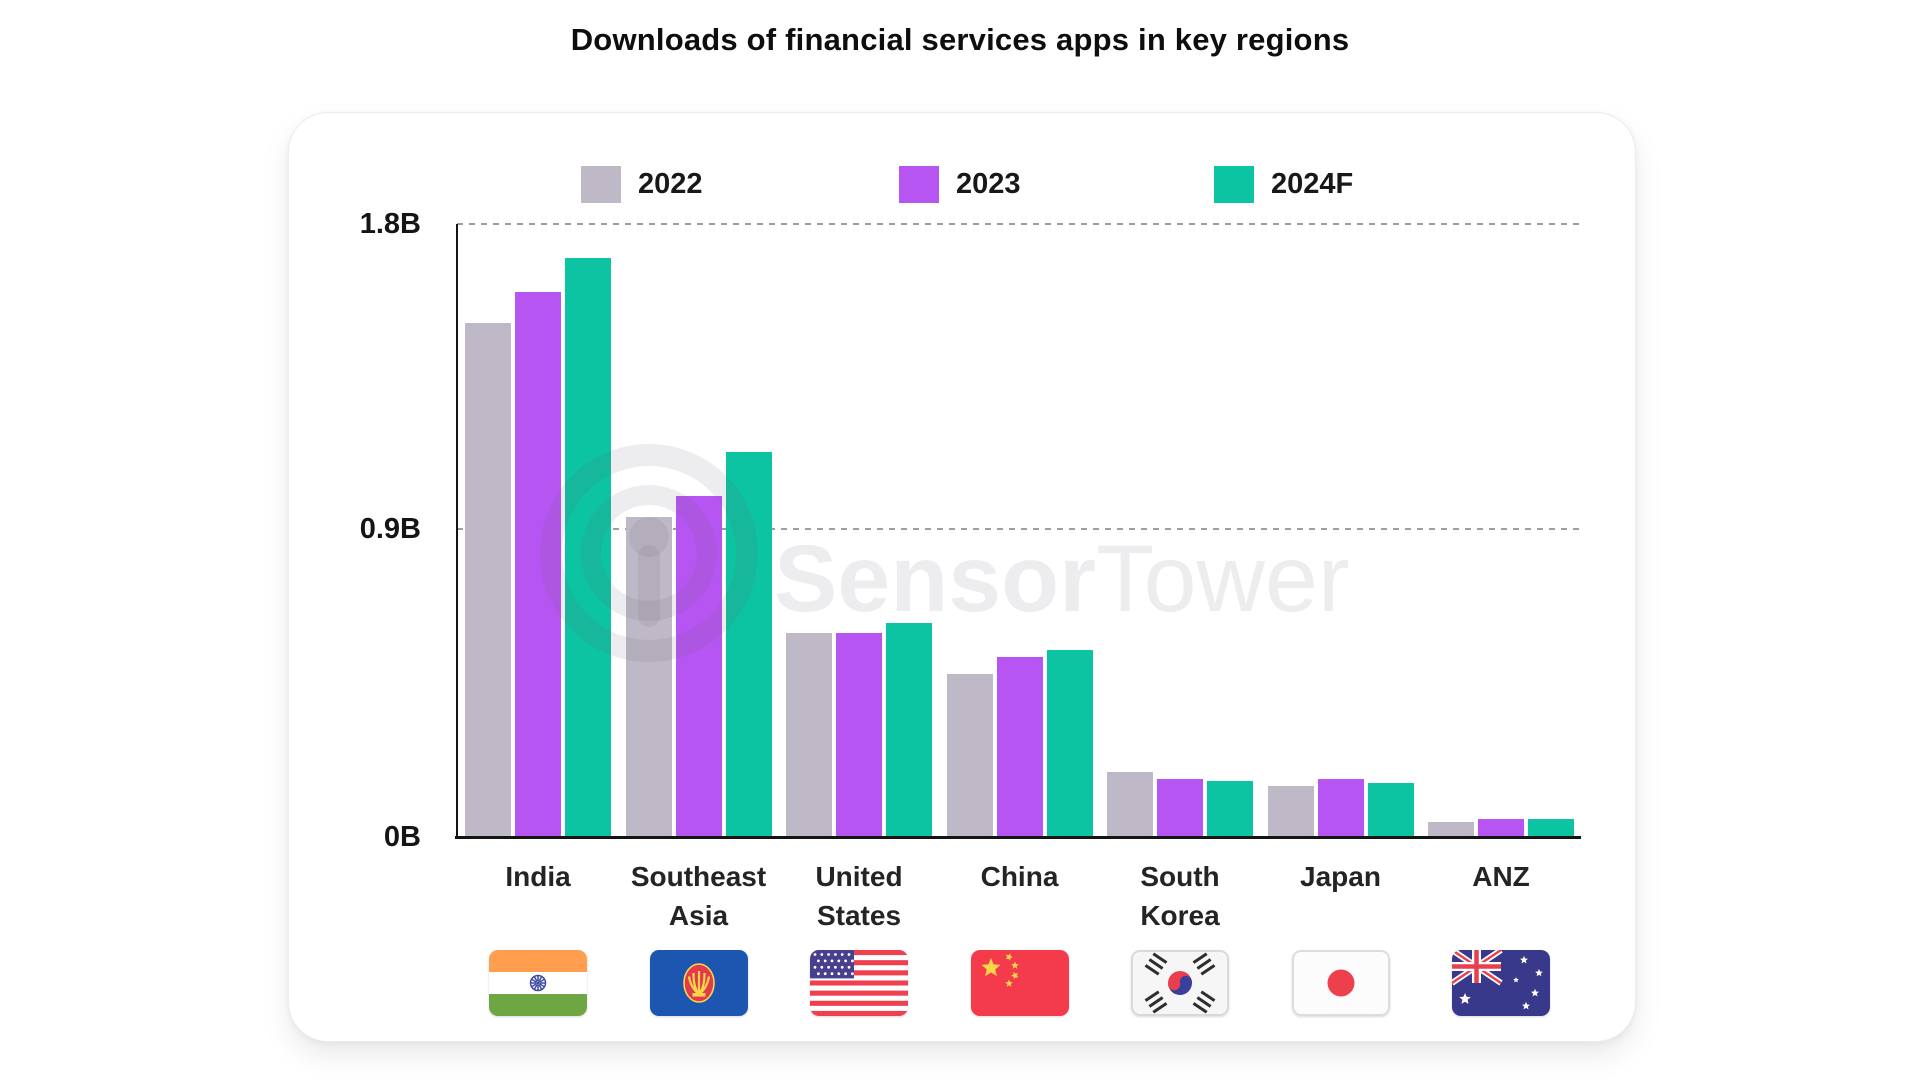 This screenshot has width=1920, height=1080. What do you see at coordinates (1501, 876) in the screenshot?
I see `category-label-anz: ANZ` at bounding box center [1501, 876].